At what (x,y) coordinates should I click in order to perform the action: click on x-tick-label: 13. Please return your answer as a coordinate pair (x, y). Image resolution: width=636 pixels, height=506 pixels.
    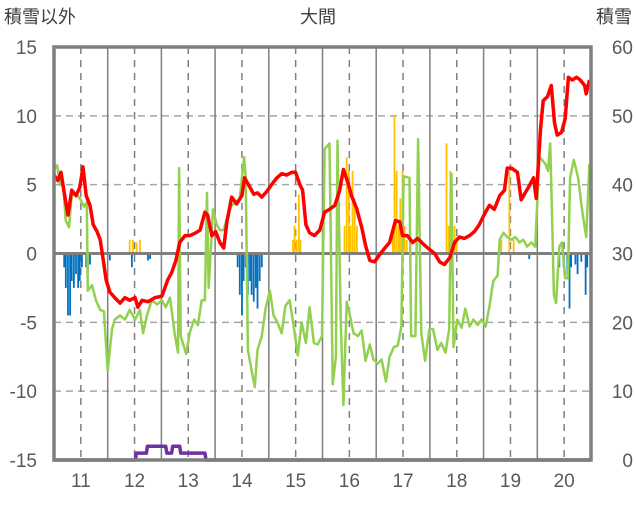
    Looking at the image, I should click on (188, 481).